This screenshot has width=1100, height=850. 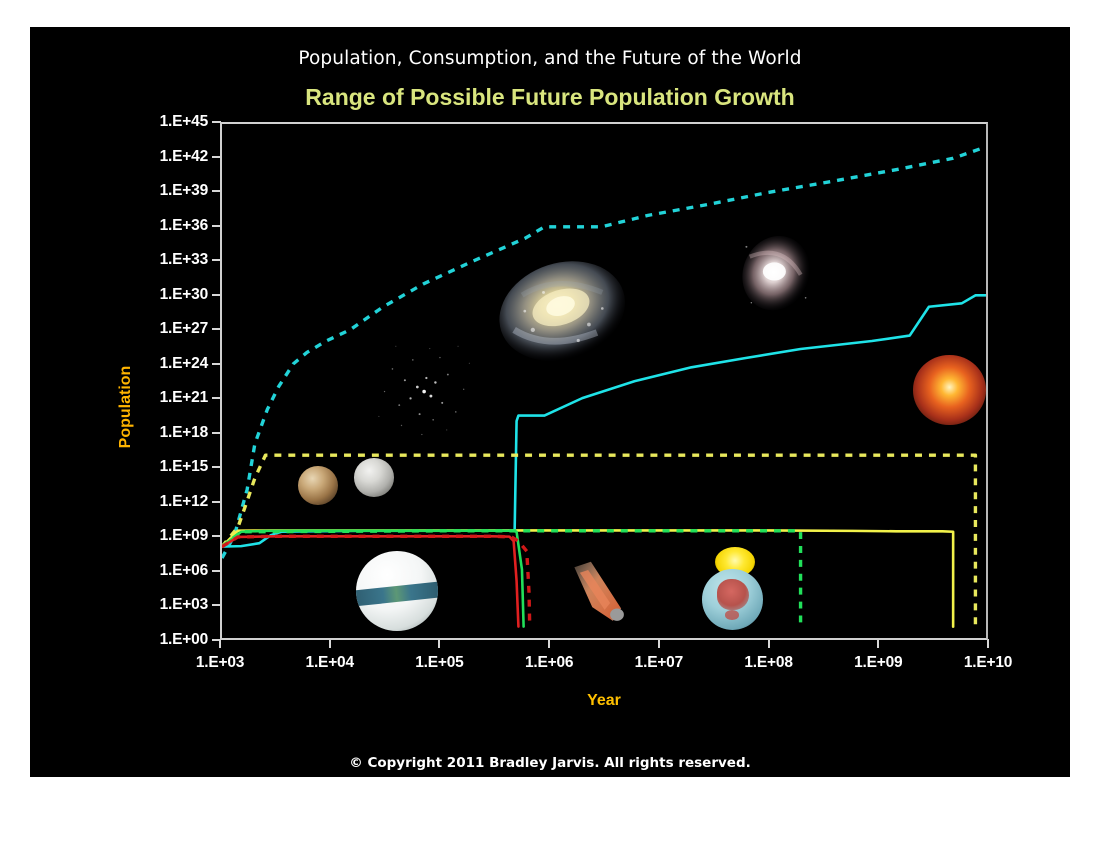 What do you see at coordinates (878, 662) in the screenshot?
I see `x-tick-label: 1.E+09` at bounding box center [878, 662].